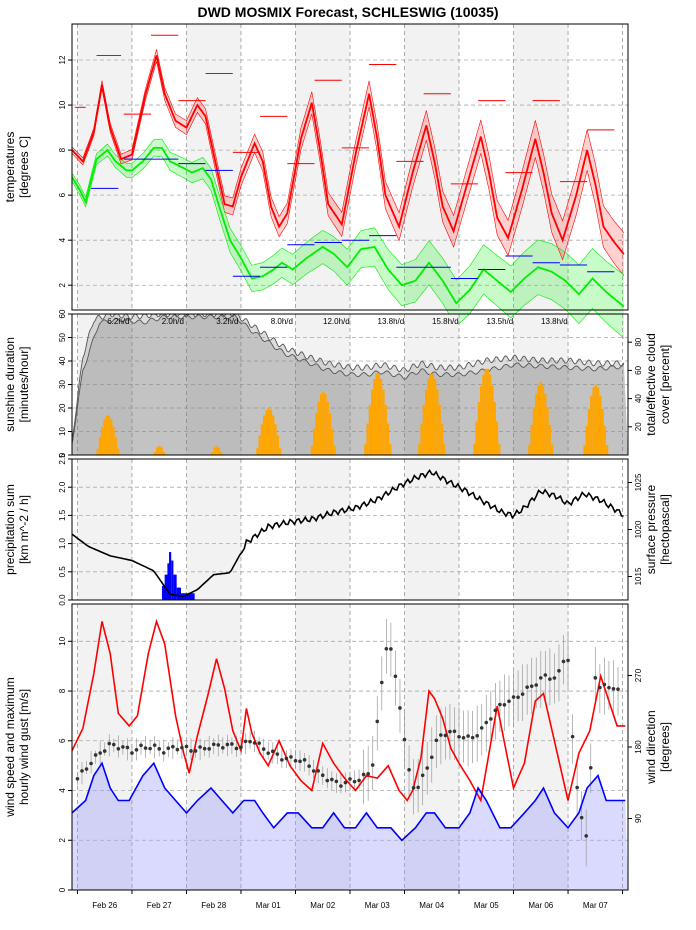  Describe the element at coordinates (10, 747) in the screenshot. I see `wind-axis-label: wind speed and maximum` at that location.